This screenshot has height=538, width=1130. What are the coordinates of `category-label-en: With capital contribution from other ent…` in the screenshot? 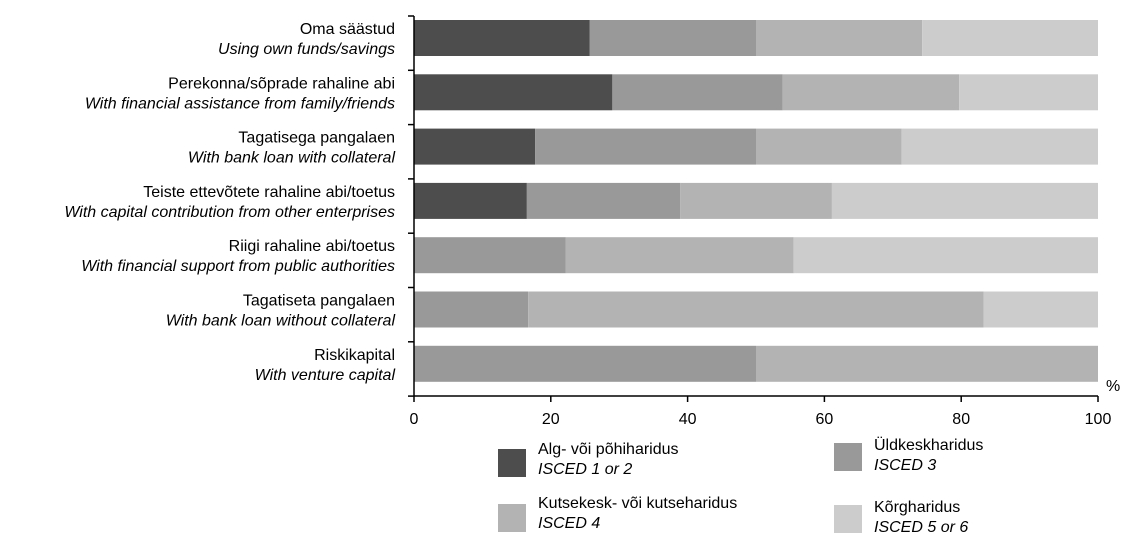 It's located at (229, 212).